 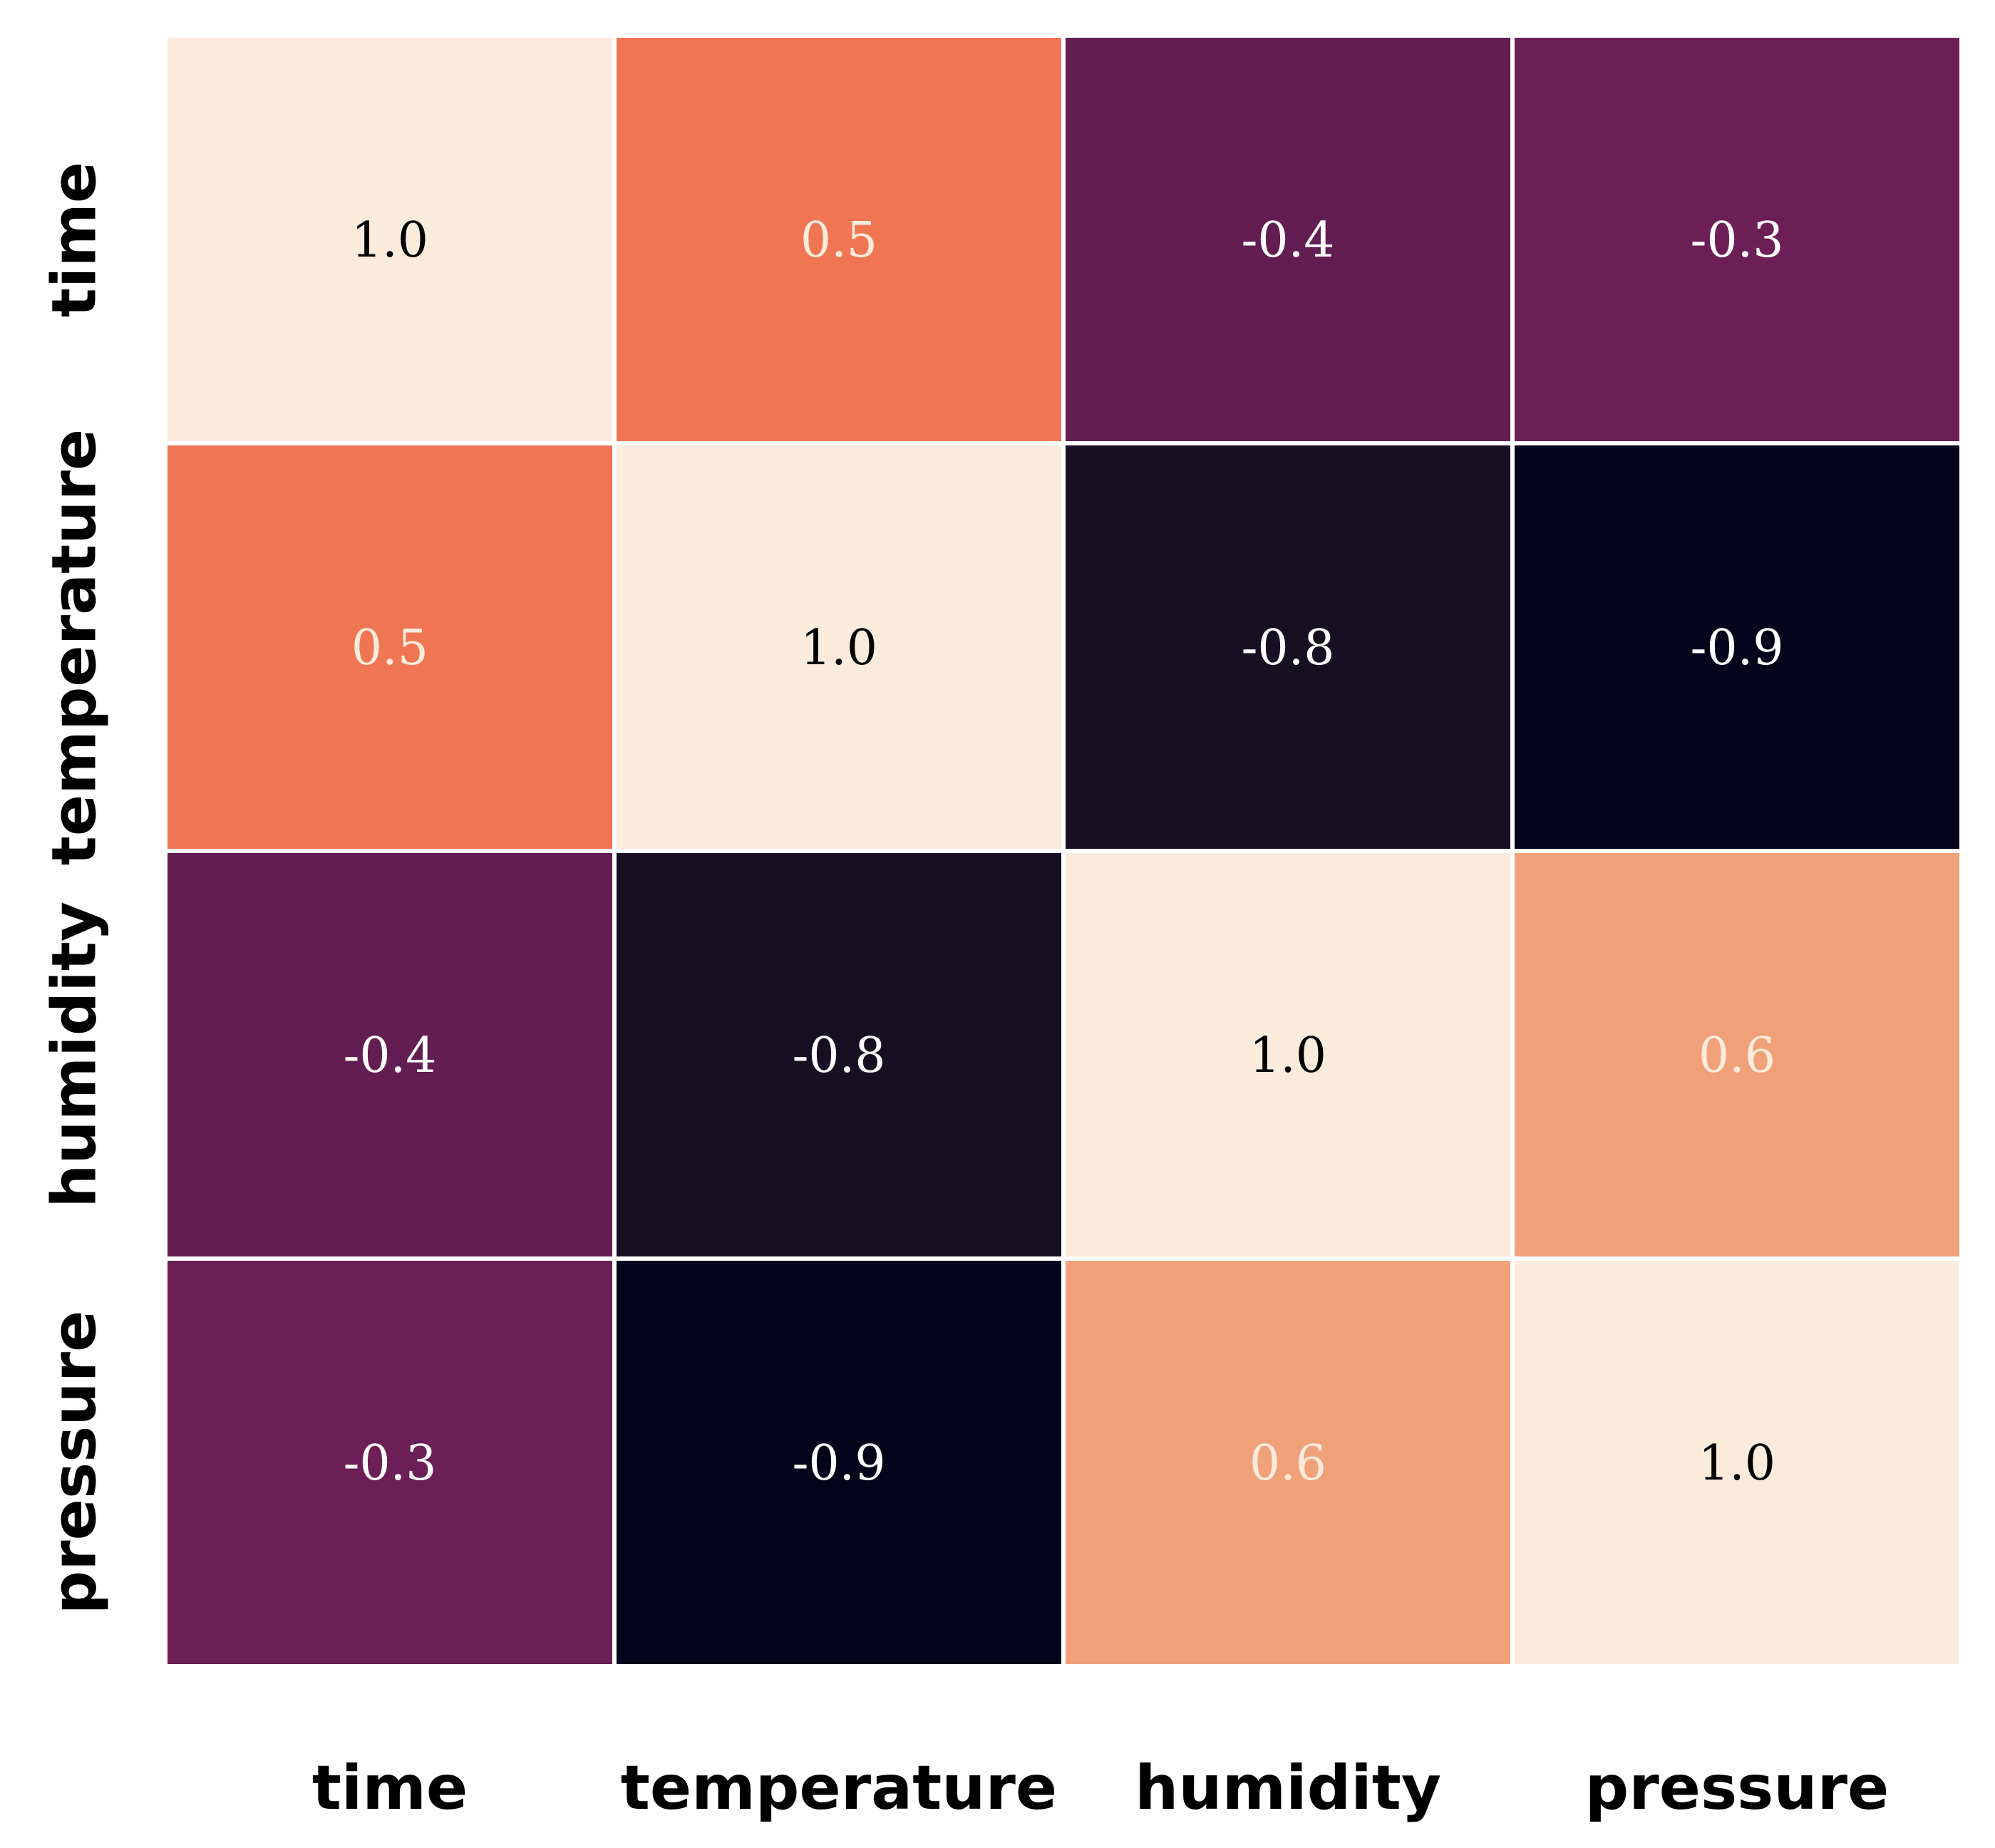 I want to click on heatmap-cell-temperature-humidity, so click(x=1288, y=647).